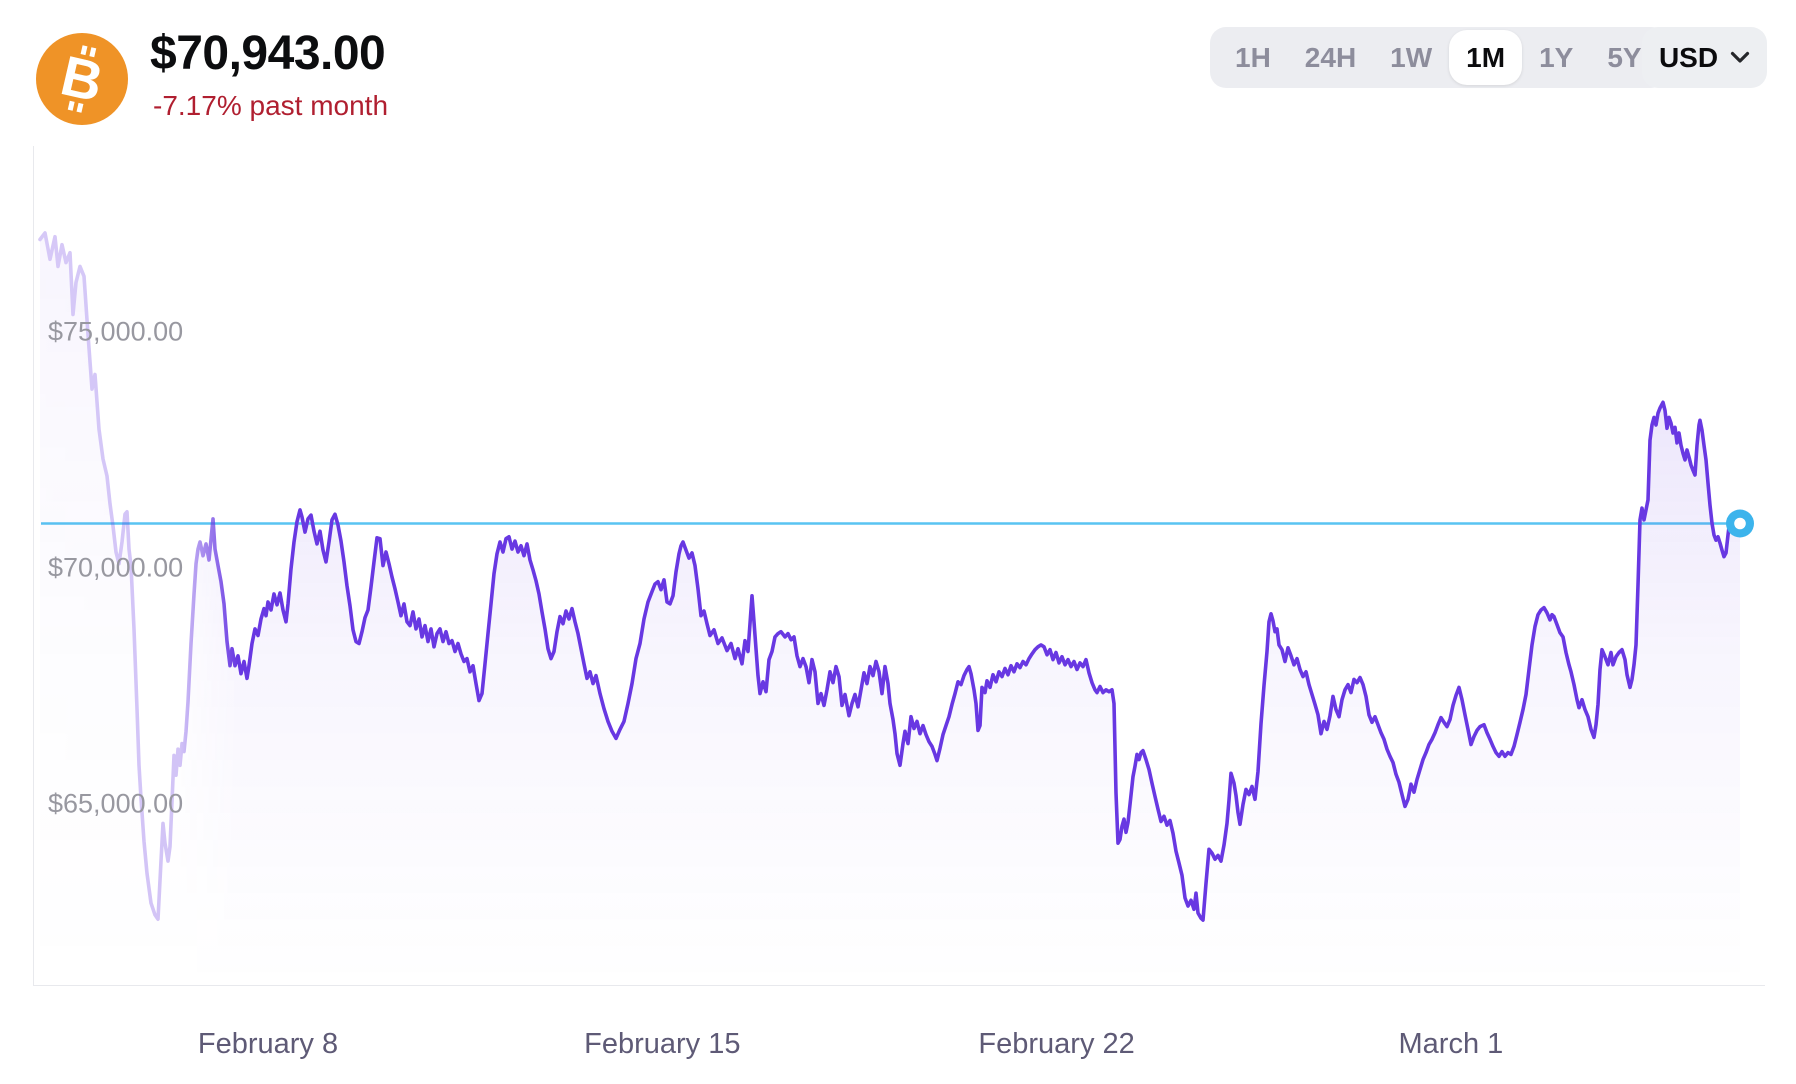  What do you see at coordinates (1411, 57) in the screenshot?
I see `range-button-1w: 1W` at bounding box center [1411, 57].